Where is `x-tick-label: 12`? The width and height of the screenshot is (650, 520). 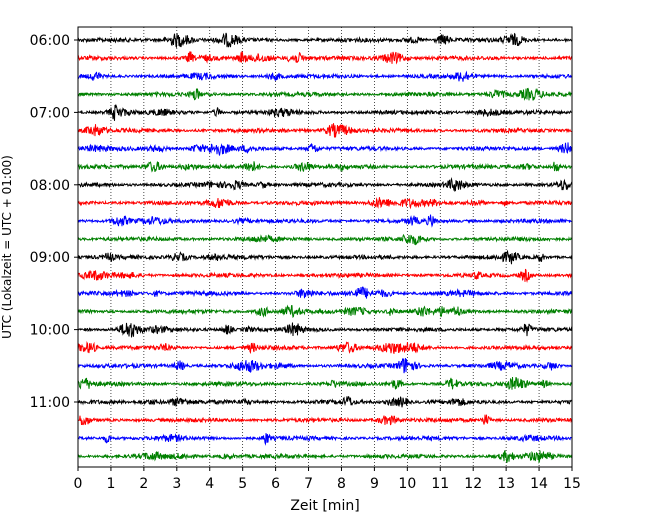 x-tick-label: 12 is located at coordinates (473, 484).